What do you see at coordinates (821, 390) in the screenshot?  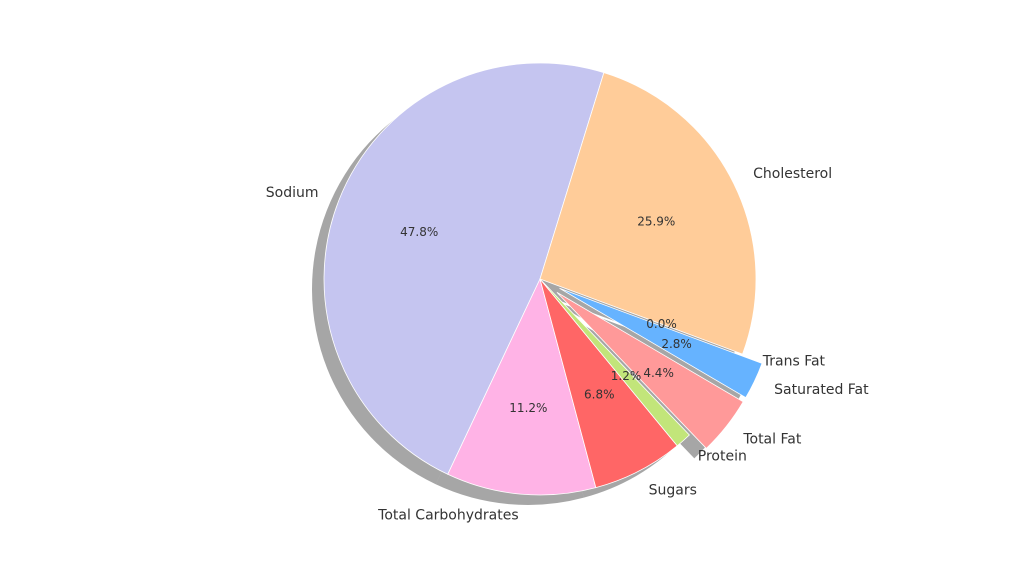 I see `slice-label-saturated-fat: Saturated Fat` at bounding box center [821, 390].